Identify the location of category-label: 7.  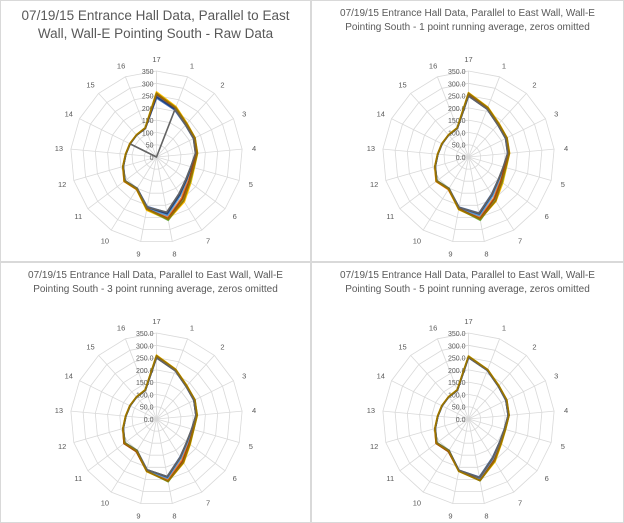
(208, 502).